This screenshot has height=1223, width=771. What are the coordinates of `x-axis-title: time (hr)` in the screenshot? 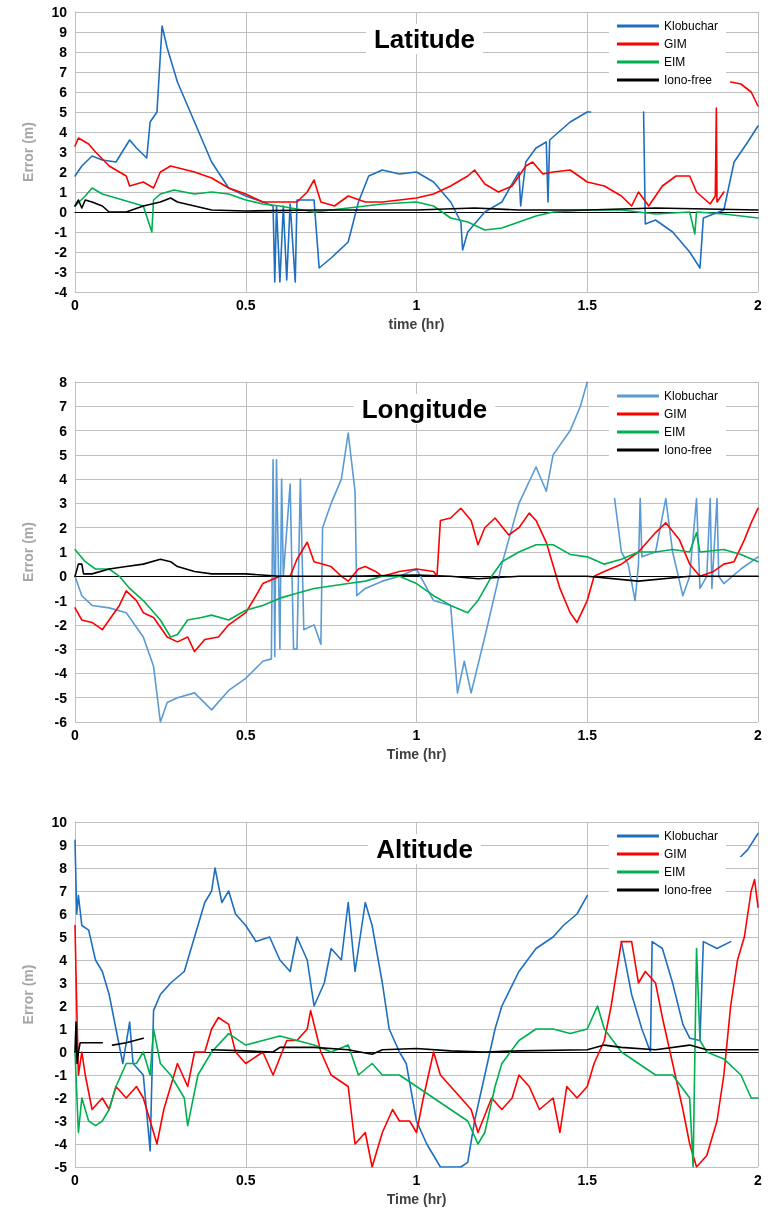 It's located at (416, 323).